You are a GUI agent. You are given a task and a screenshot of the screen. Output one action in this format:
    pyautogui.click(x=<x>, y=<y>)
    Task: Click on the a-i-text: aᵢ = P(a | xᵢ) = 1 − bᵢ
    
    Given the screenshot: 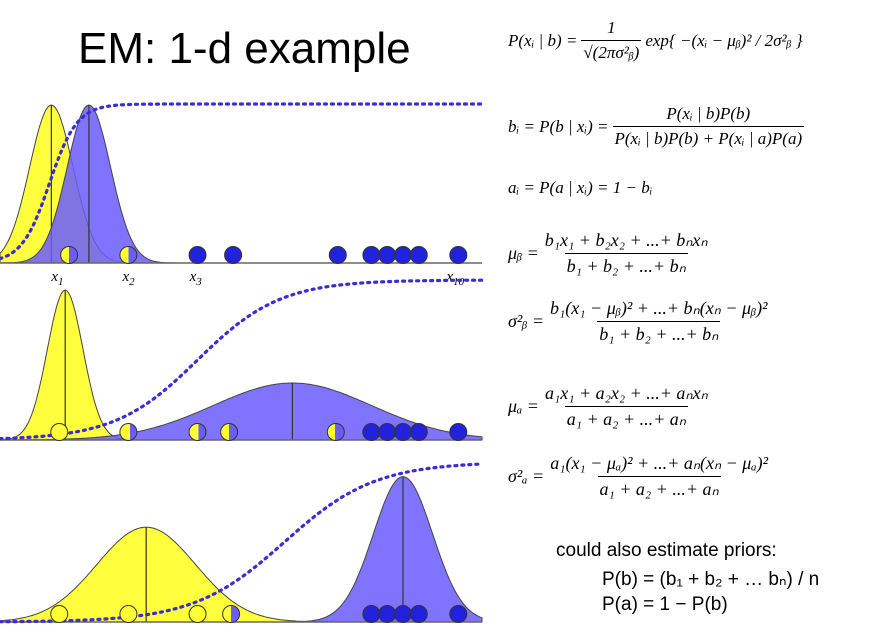 What is the action you would take?
    pyautogui.click(x=580, y=187)
    